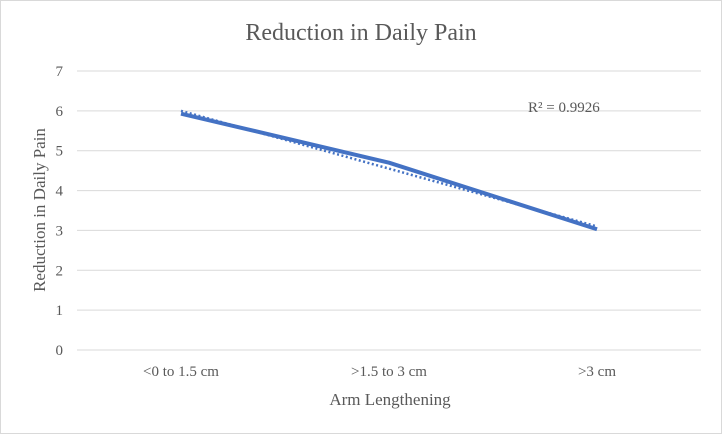  Describe the element at coordinates (60, 152) in the screenshot. I see `y-tick-5: 5` at that location.